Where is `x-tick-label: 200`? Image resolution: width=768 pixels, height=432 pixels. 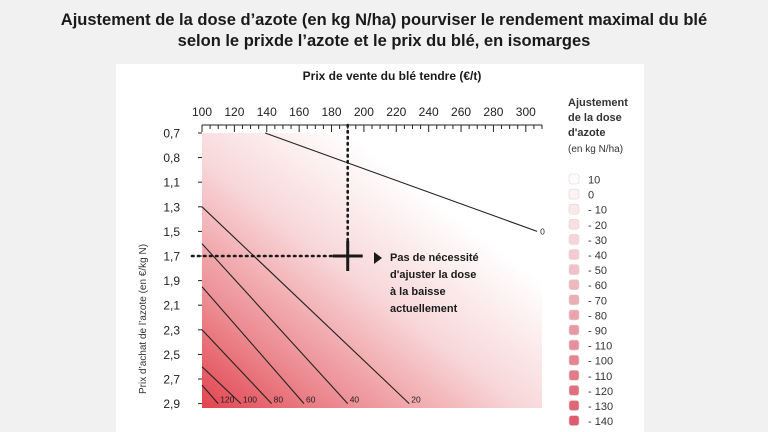 x-tick-label: 200 is located at coordinates (364, 112).